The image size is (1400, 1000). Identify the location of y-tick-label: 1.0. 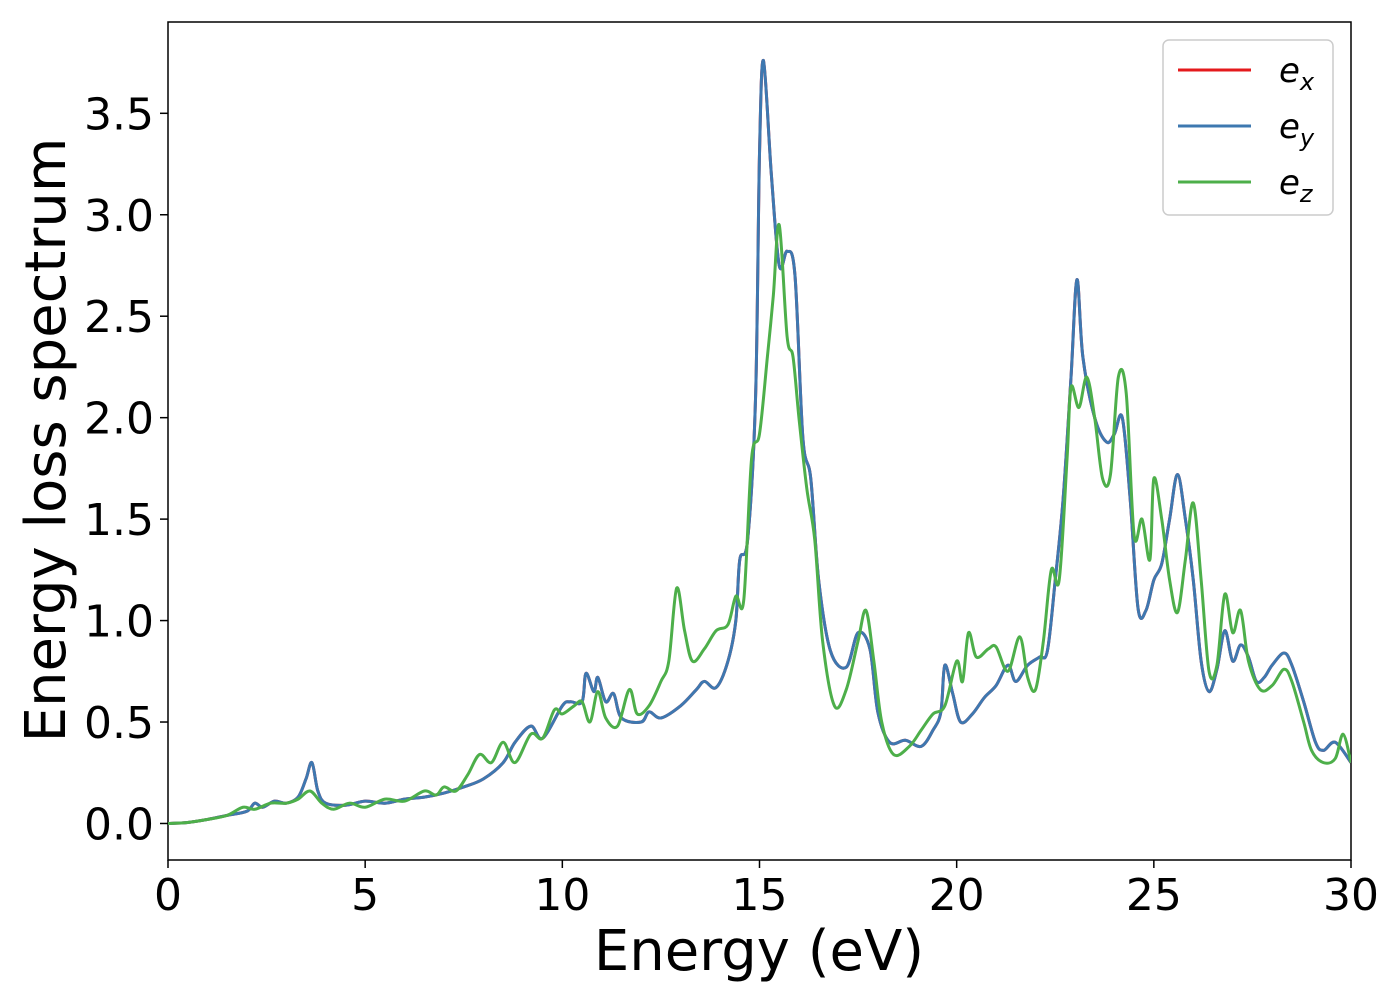
(119, 622).